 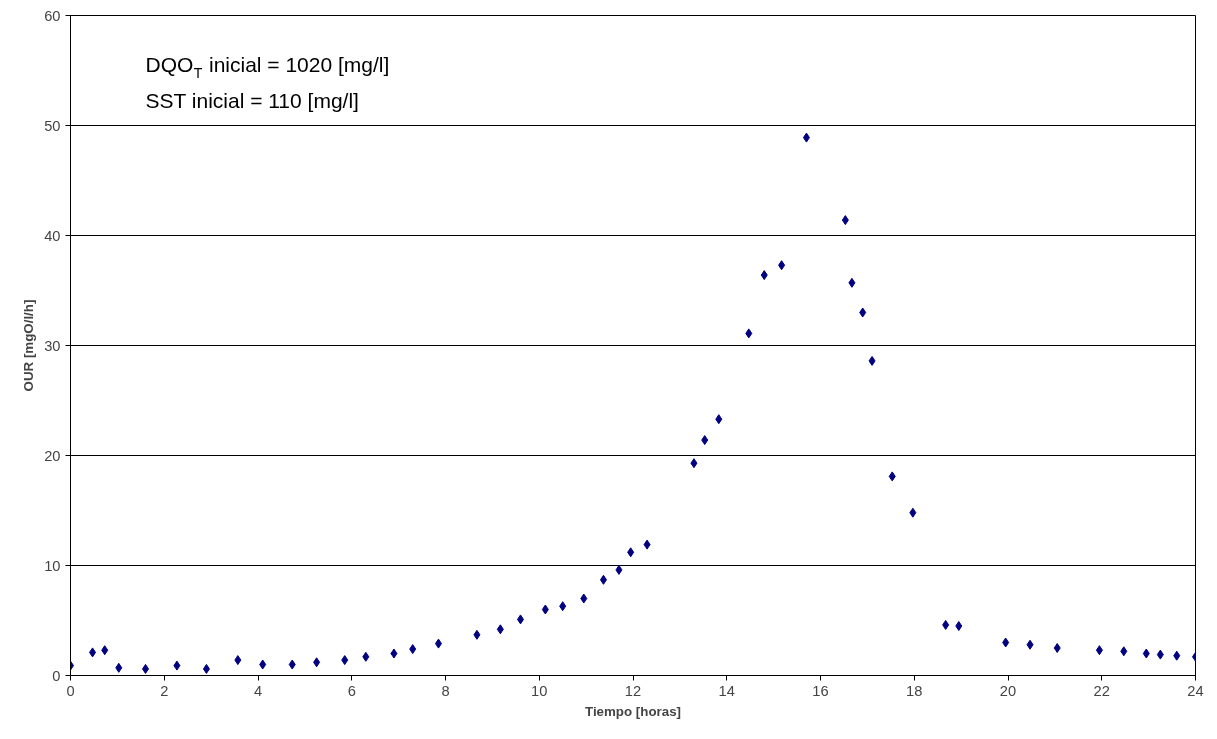 What do you see at coordinates (164, 690) in the screenshot?
I see `x-tick-label: 2` at bounding box center [164, 690].